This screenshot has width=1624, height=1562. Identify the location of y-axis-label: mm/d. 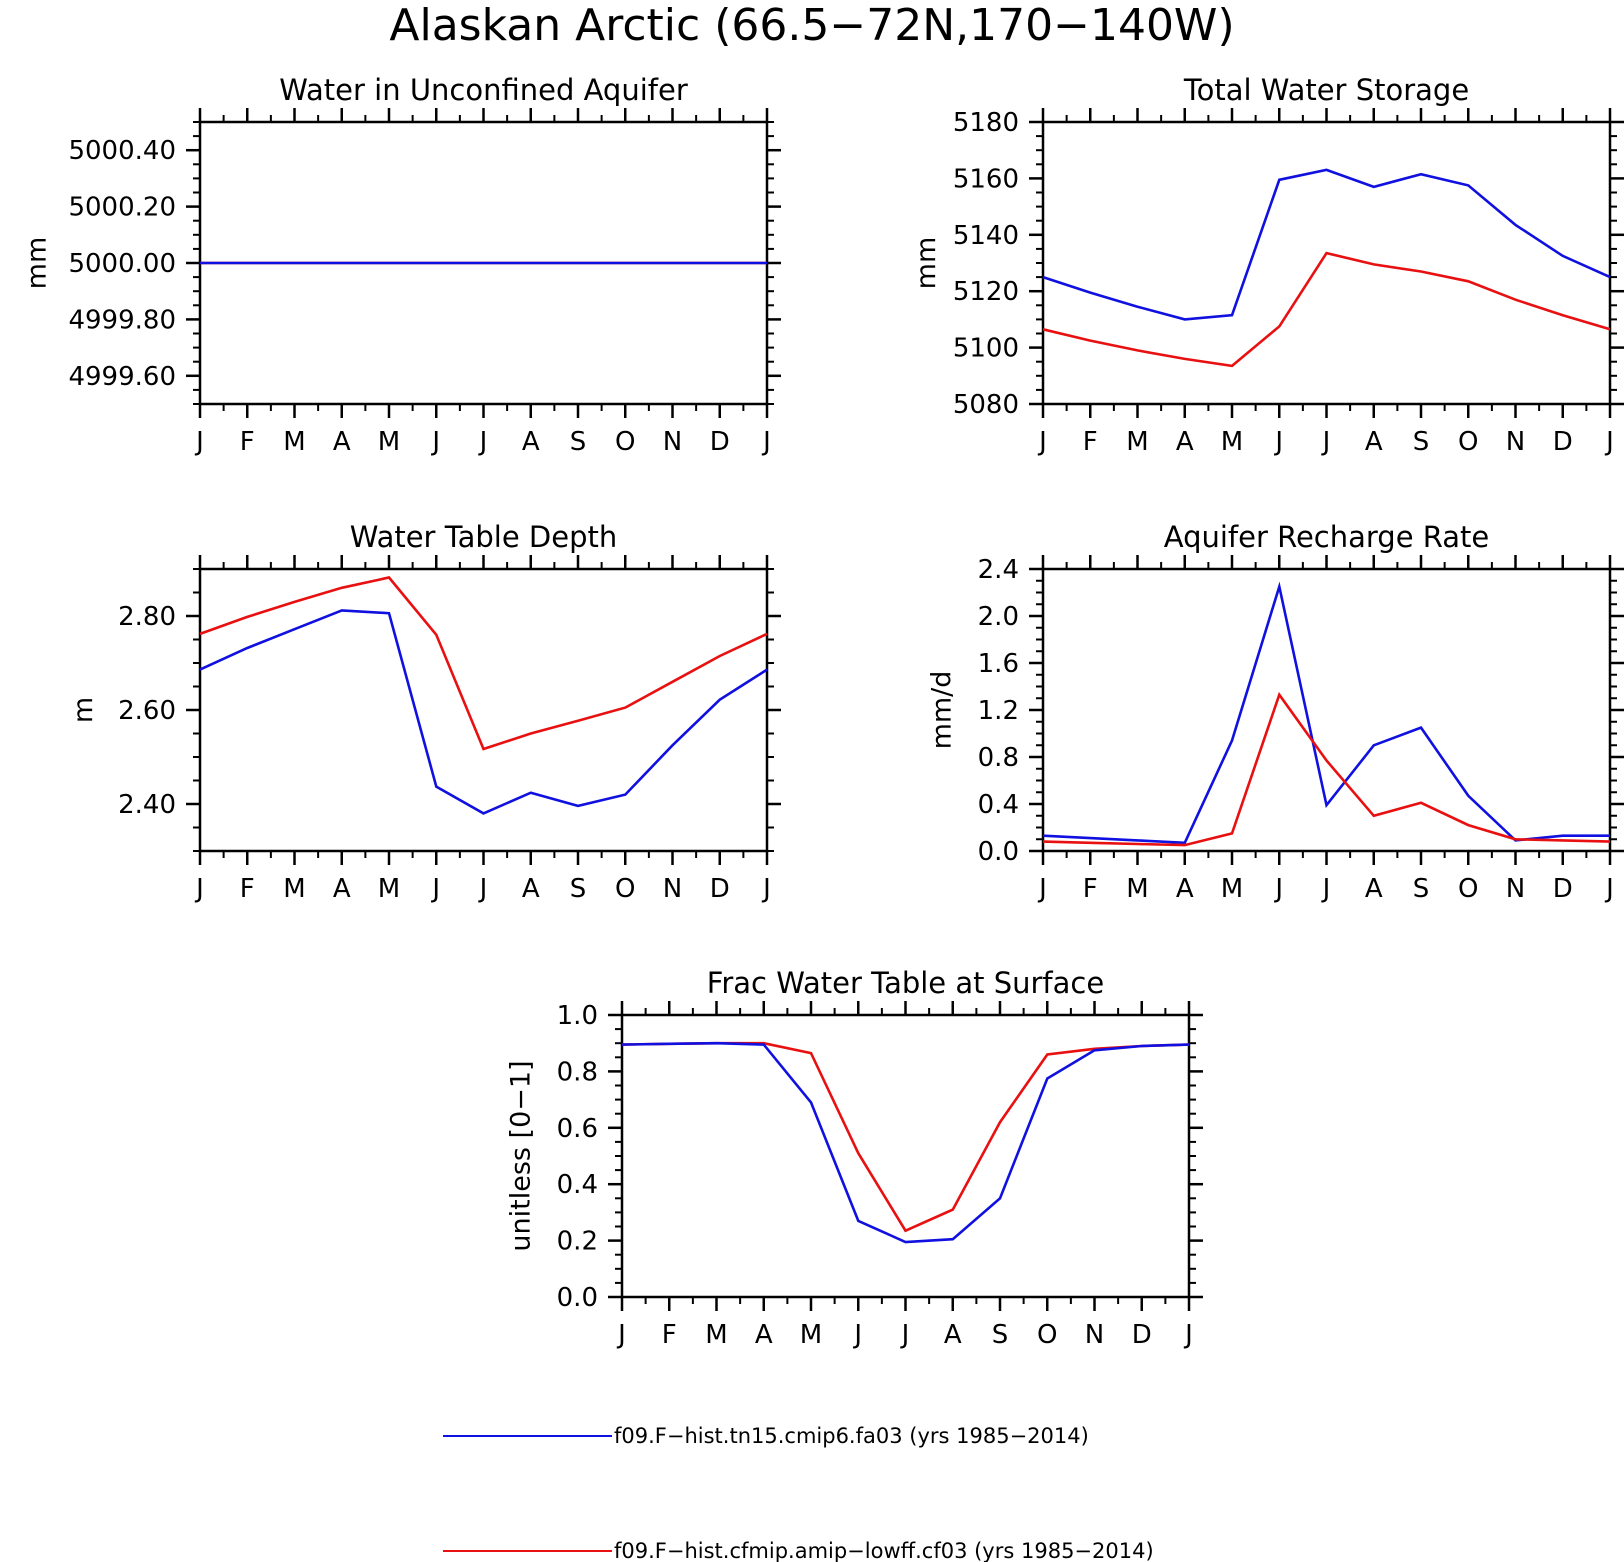
(942, 710).